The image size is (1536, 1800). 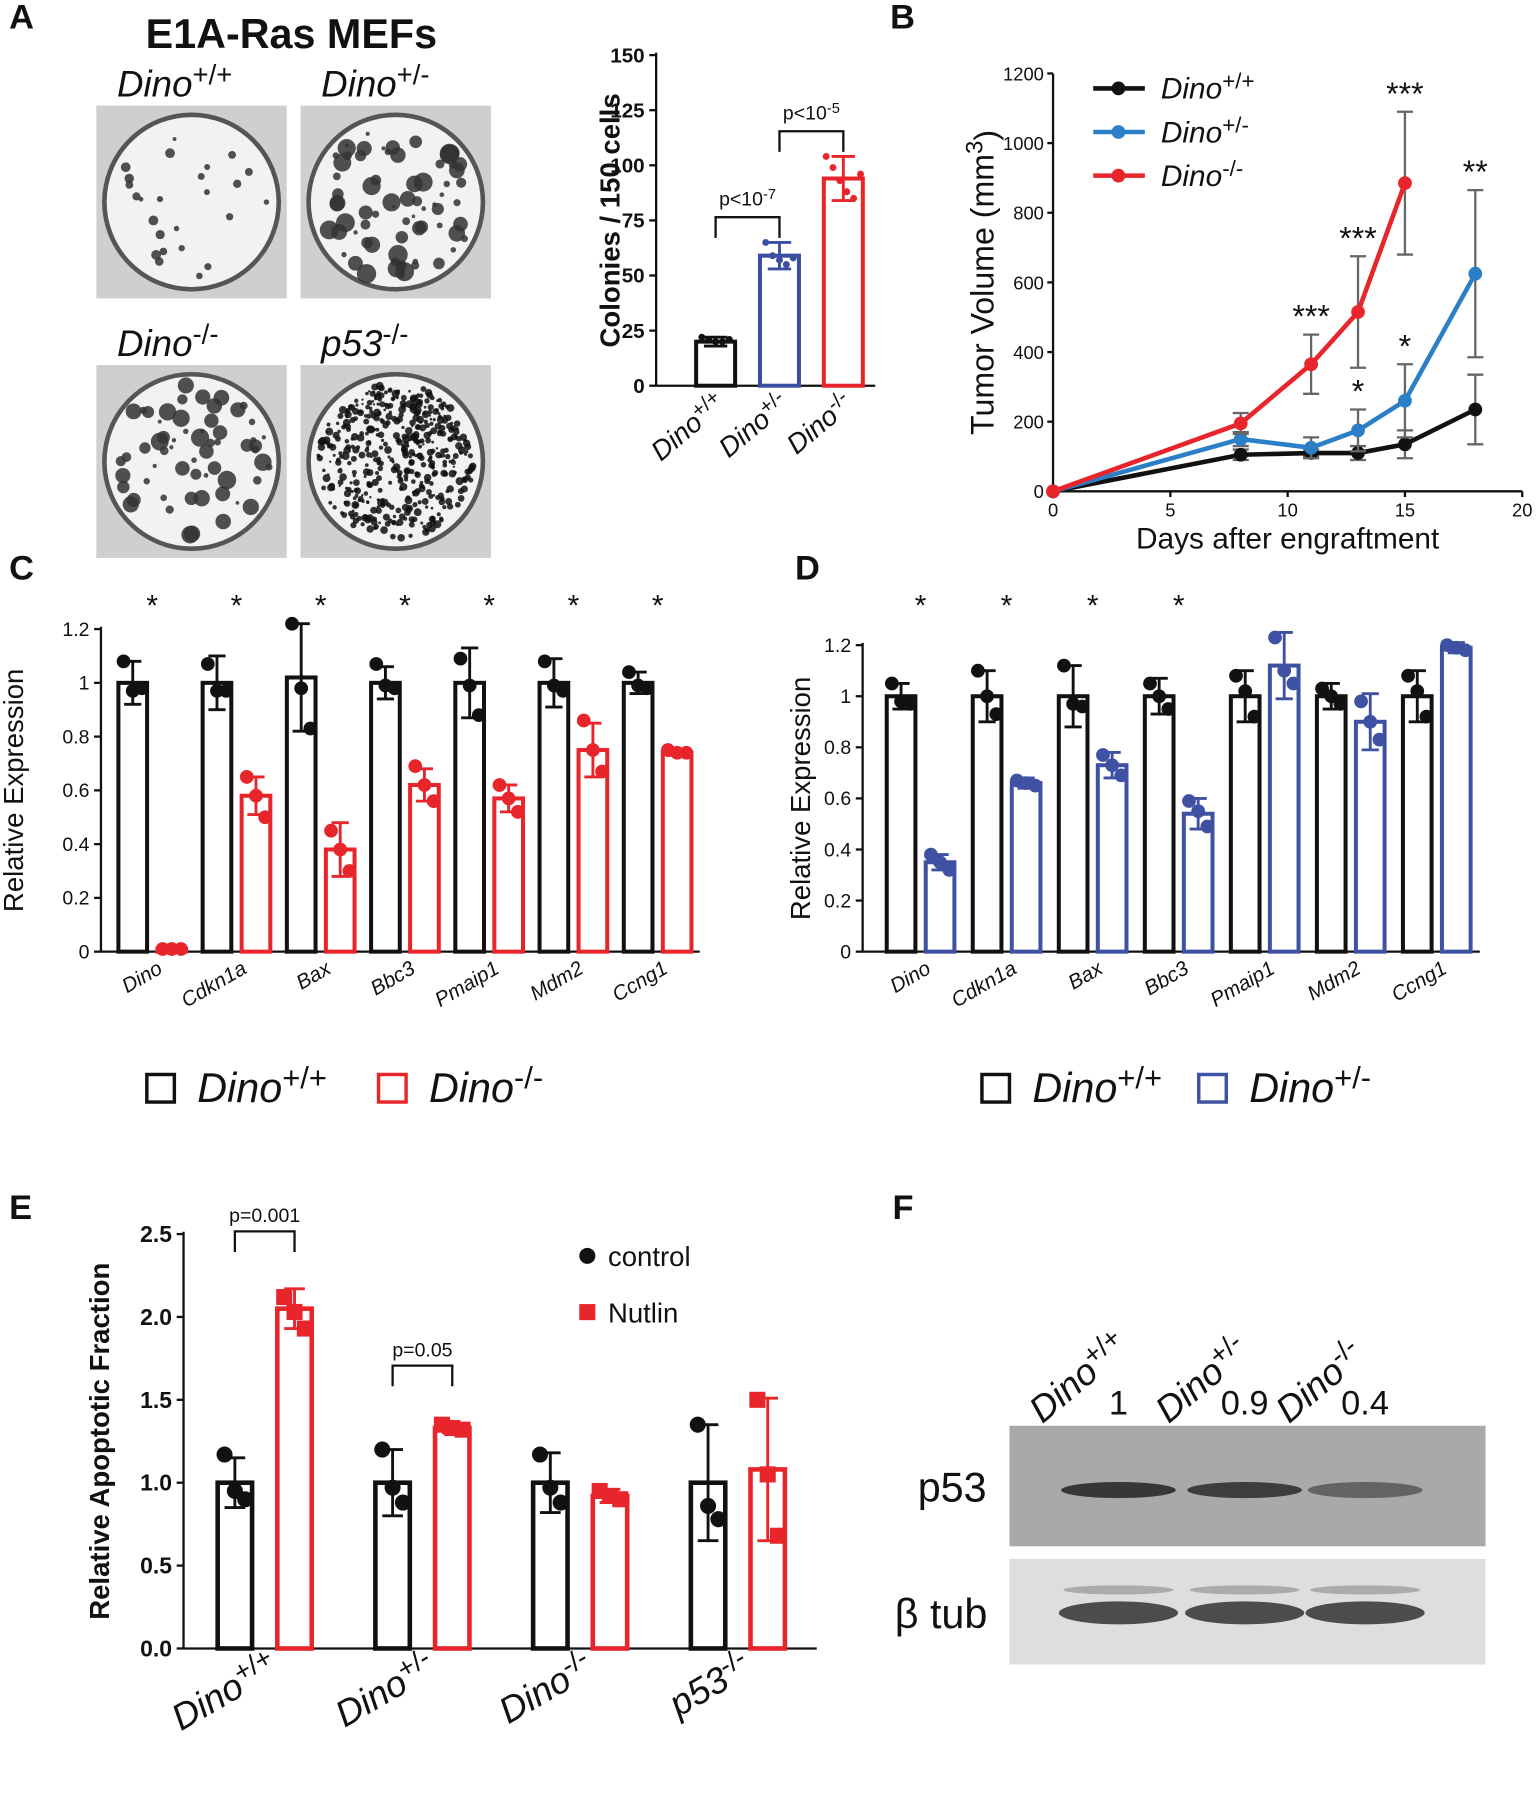 What do you see at coordinates (779, 256) in the screenshot?
I see `error-bar` at bounding box center [779, 256].